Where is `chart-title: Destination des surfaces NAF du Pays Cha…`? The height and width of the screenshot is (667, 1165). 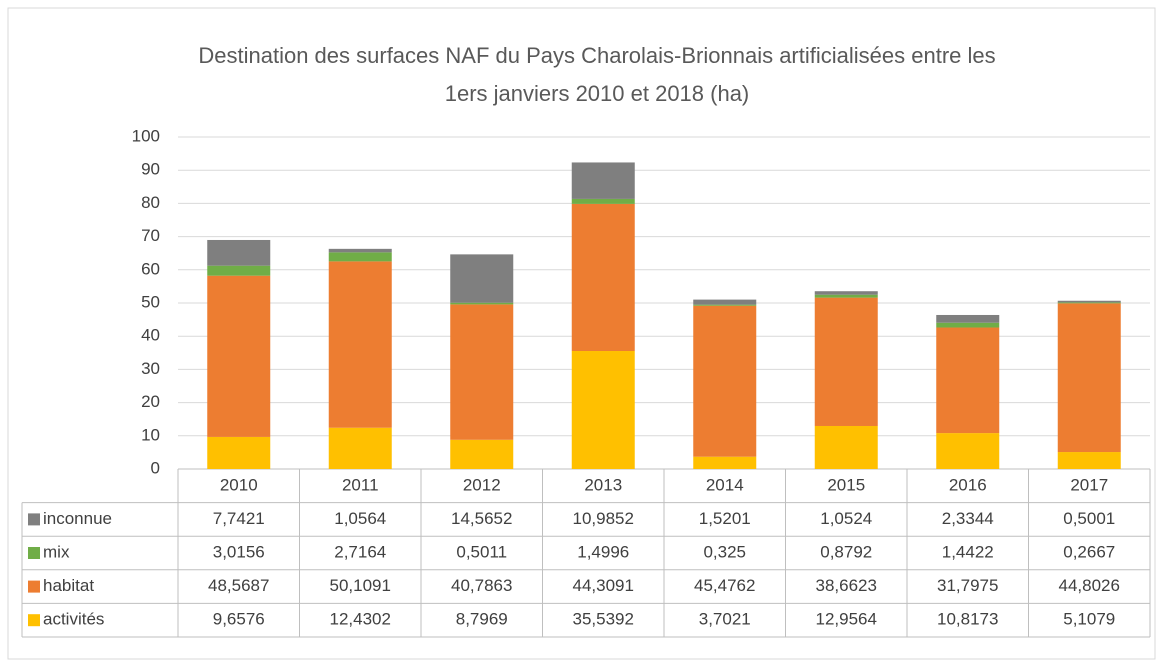
chart-title: Destination des surfaces NAF du Pays Cha… is located at coordinates (596, 74).